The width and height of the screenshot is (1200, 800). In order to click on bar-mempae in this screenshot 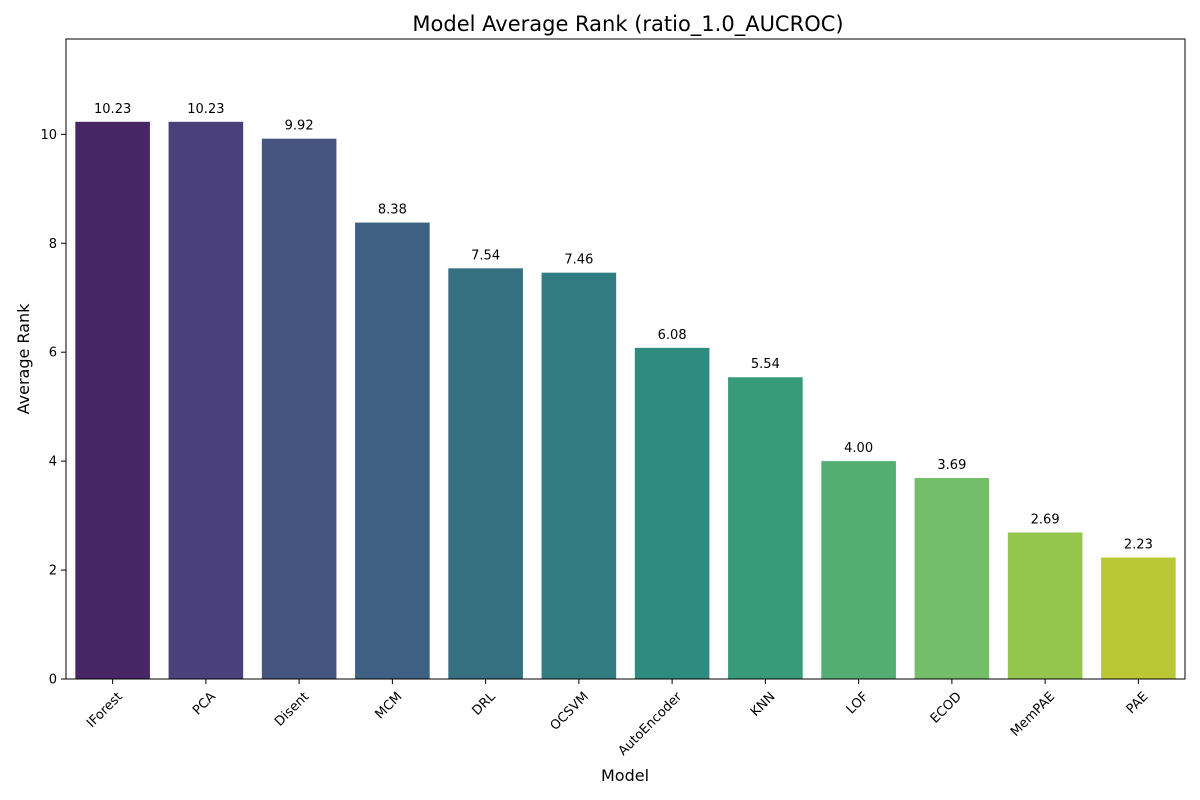, I will do `click(1045, 605)`.